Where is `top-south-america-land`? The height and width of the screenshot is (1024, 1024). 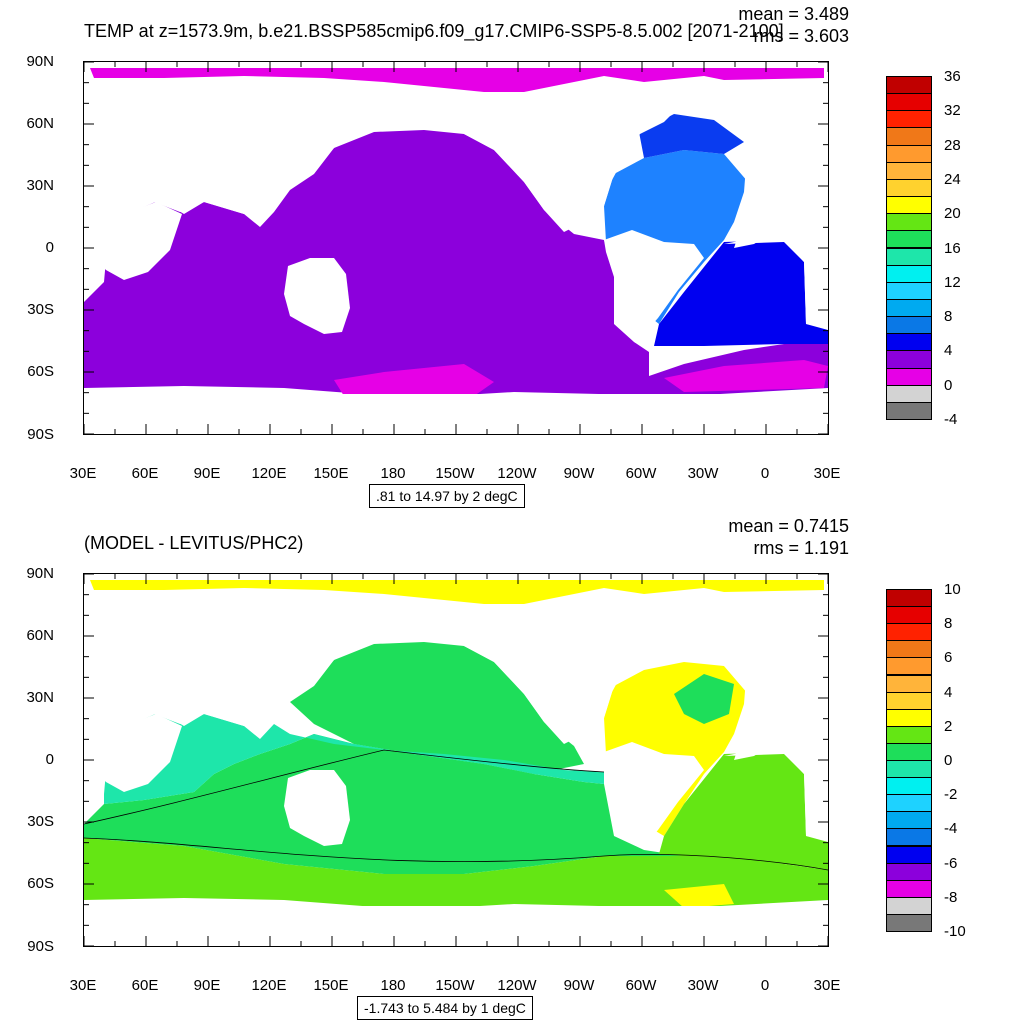 top-south-america-land is located at coordinates (654, 282).